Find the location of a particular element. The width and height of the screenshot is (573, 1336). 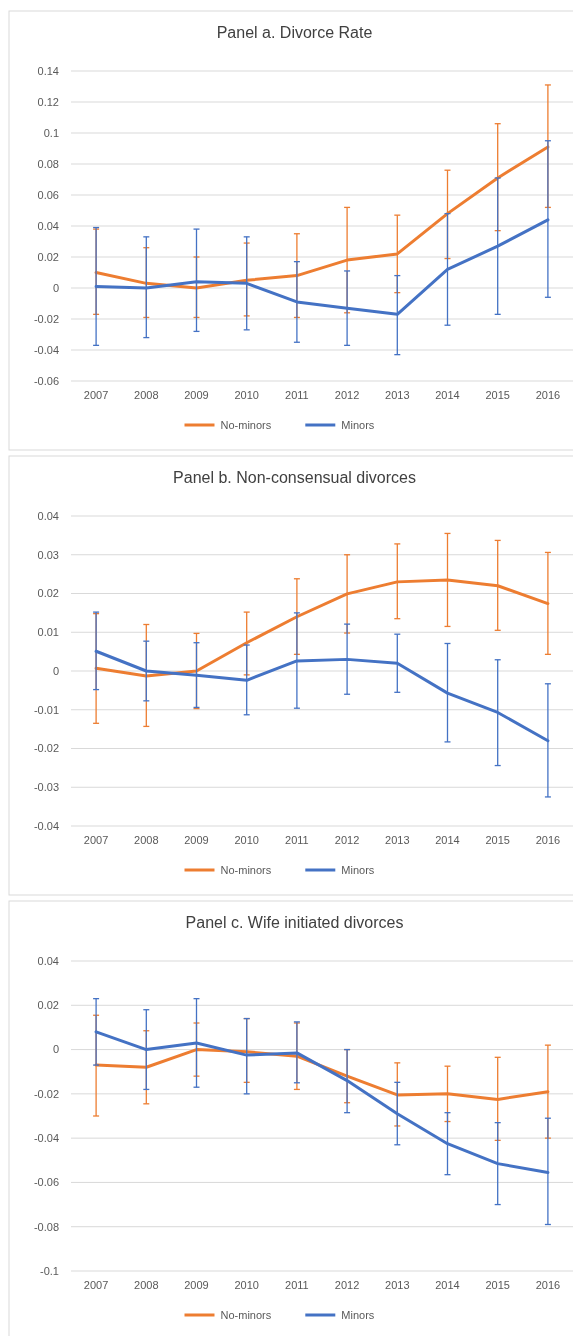

y-tick-label: 0.1 is located at coordinates (51, 132).